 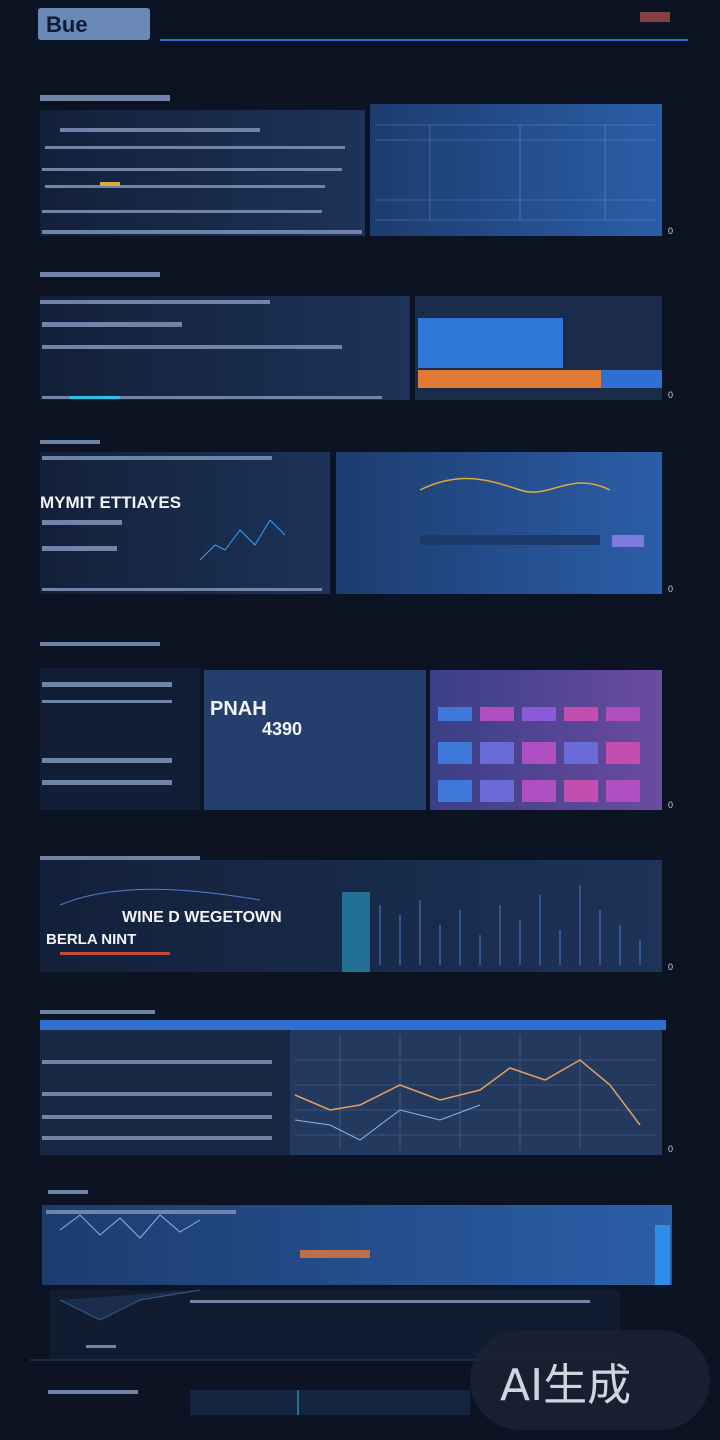 I want to click on logo: Bue, so click(x=67, y=24).